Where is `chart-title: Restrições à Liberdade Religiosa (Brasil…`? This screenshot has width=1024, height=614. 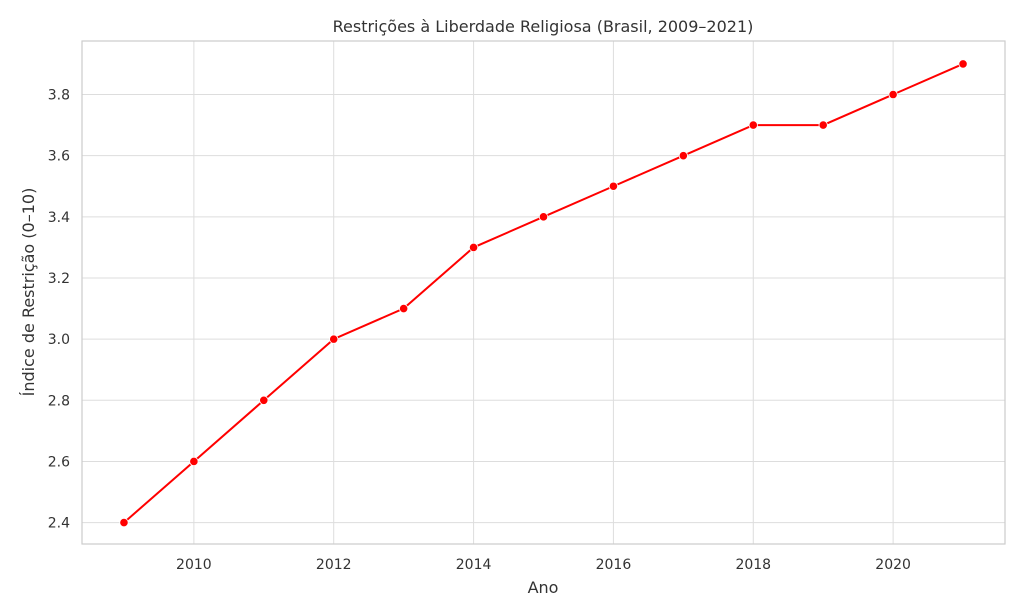 chart-title: Restrições à Liberdade Religiosa (Brasil… is located at coordinates (543, 26).